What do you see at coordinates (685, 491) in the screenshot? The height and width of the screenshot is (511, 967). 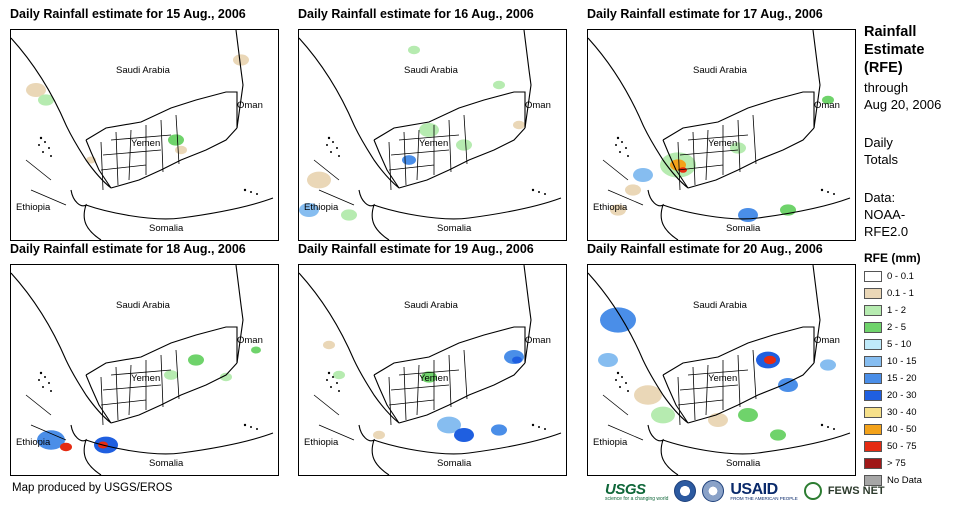 I see `noaa-seal-icon` at bounding box center [685, 491].